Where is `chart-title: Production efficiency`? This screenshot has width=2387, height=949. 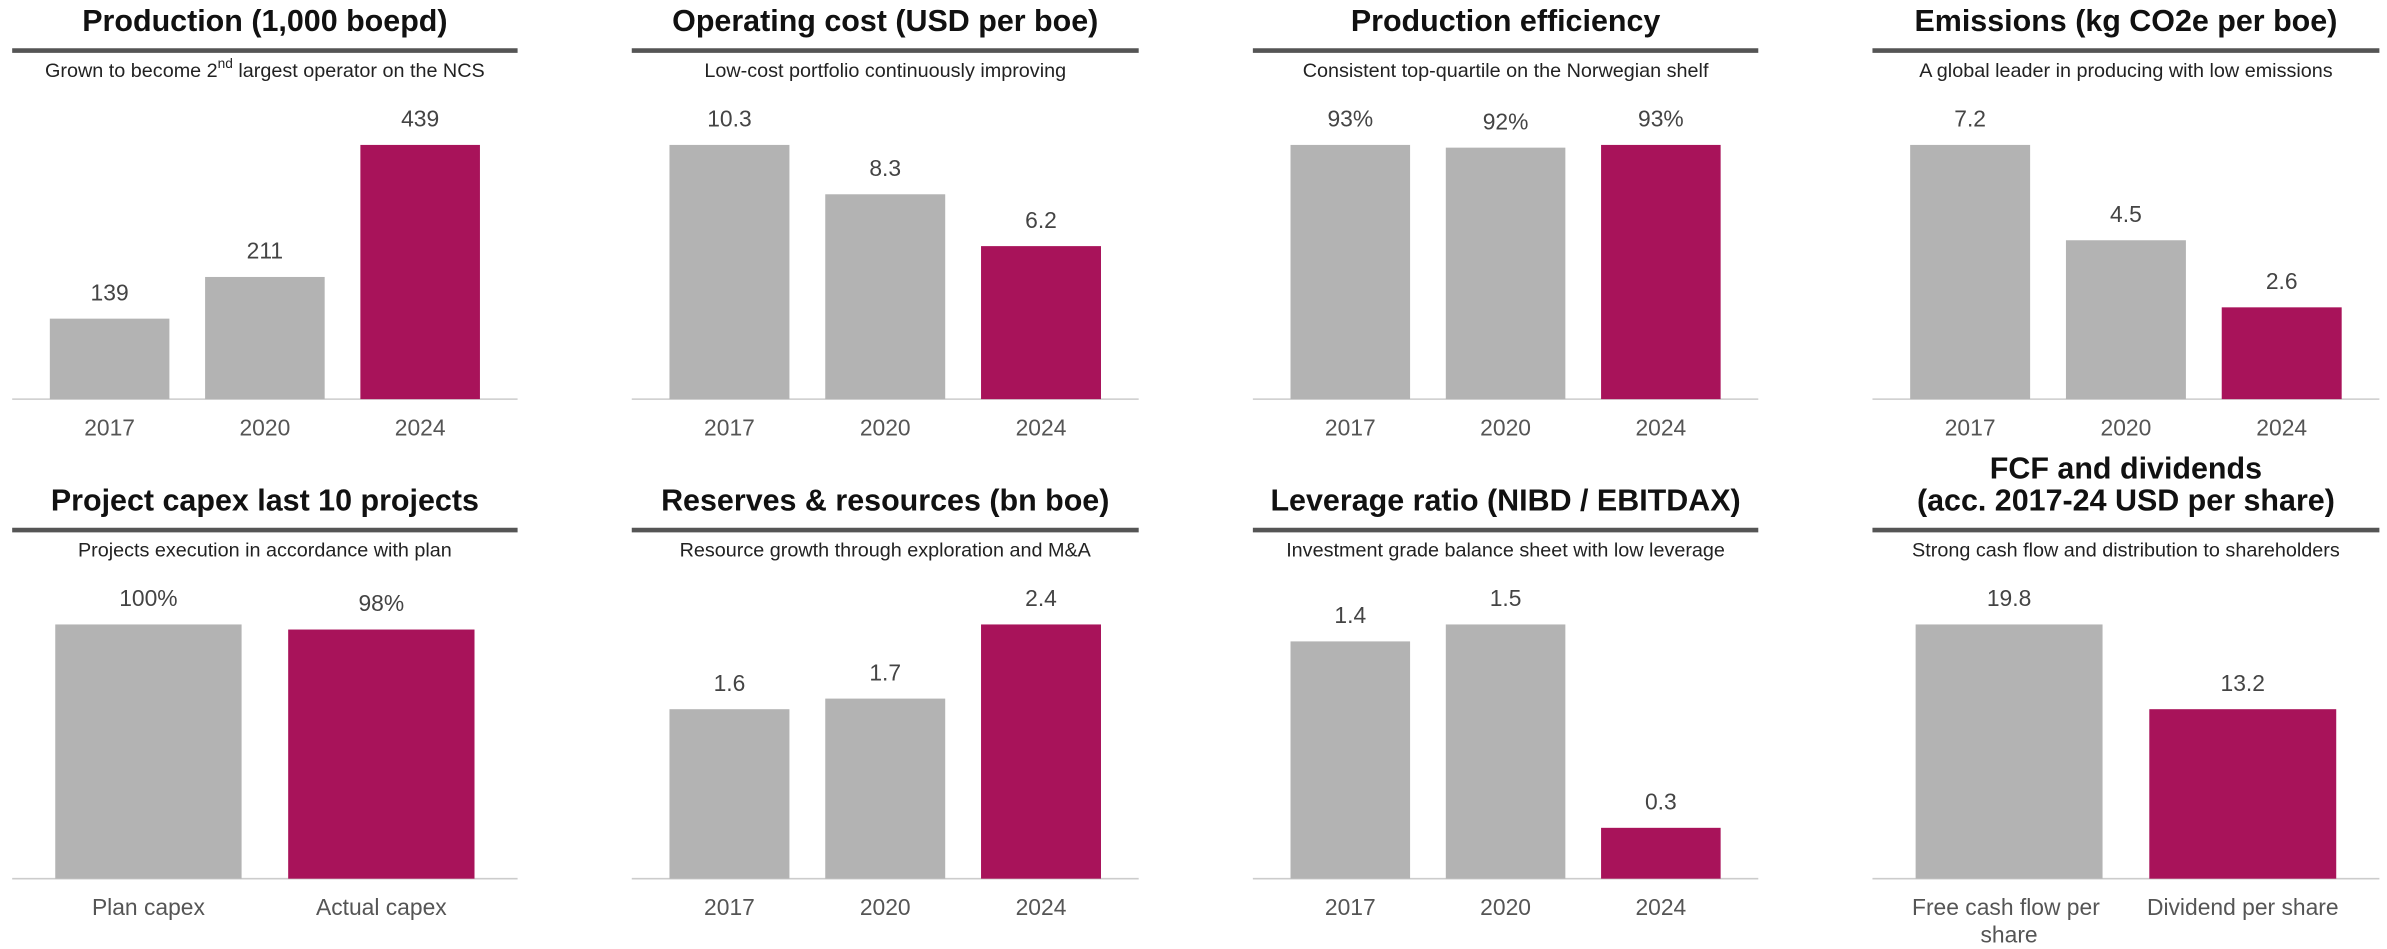 chart-title: Production efficiency is located at coordinates (1506, 21).